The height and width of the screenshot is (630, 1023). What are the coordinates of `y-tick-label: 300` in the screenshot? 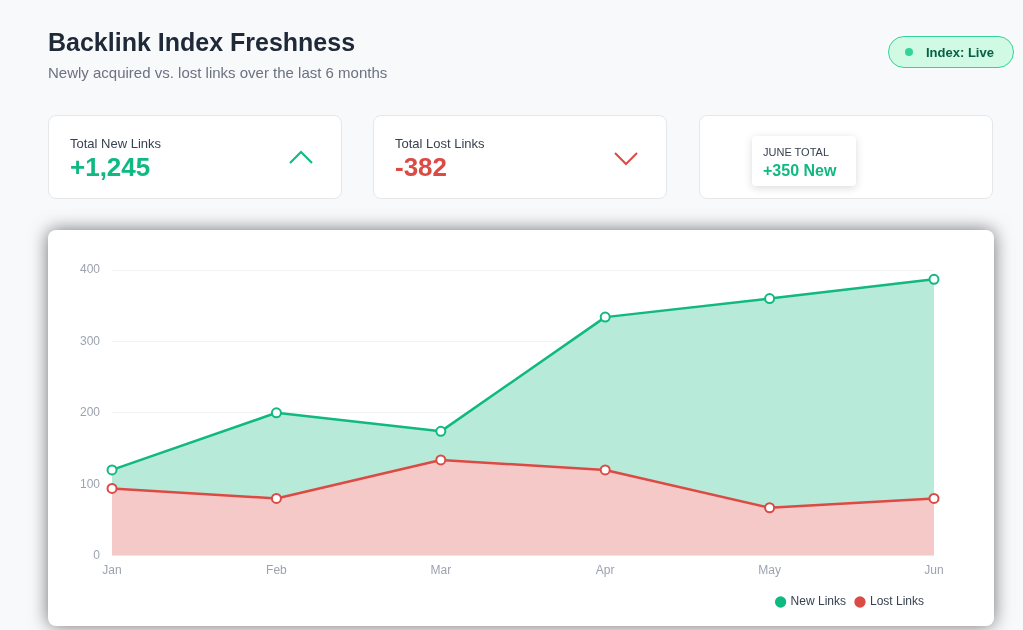 It's located at (90, 340).